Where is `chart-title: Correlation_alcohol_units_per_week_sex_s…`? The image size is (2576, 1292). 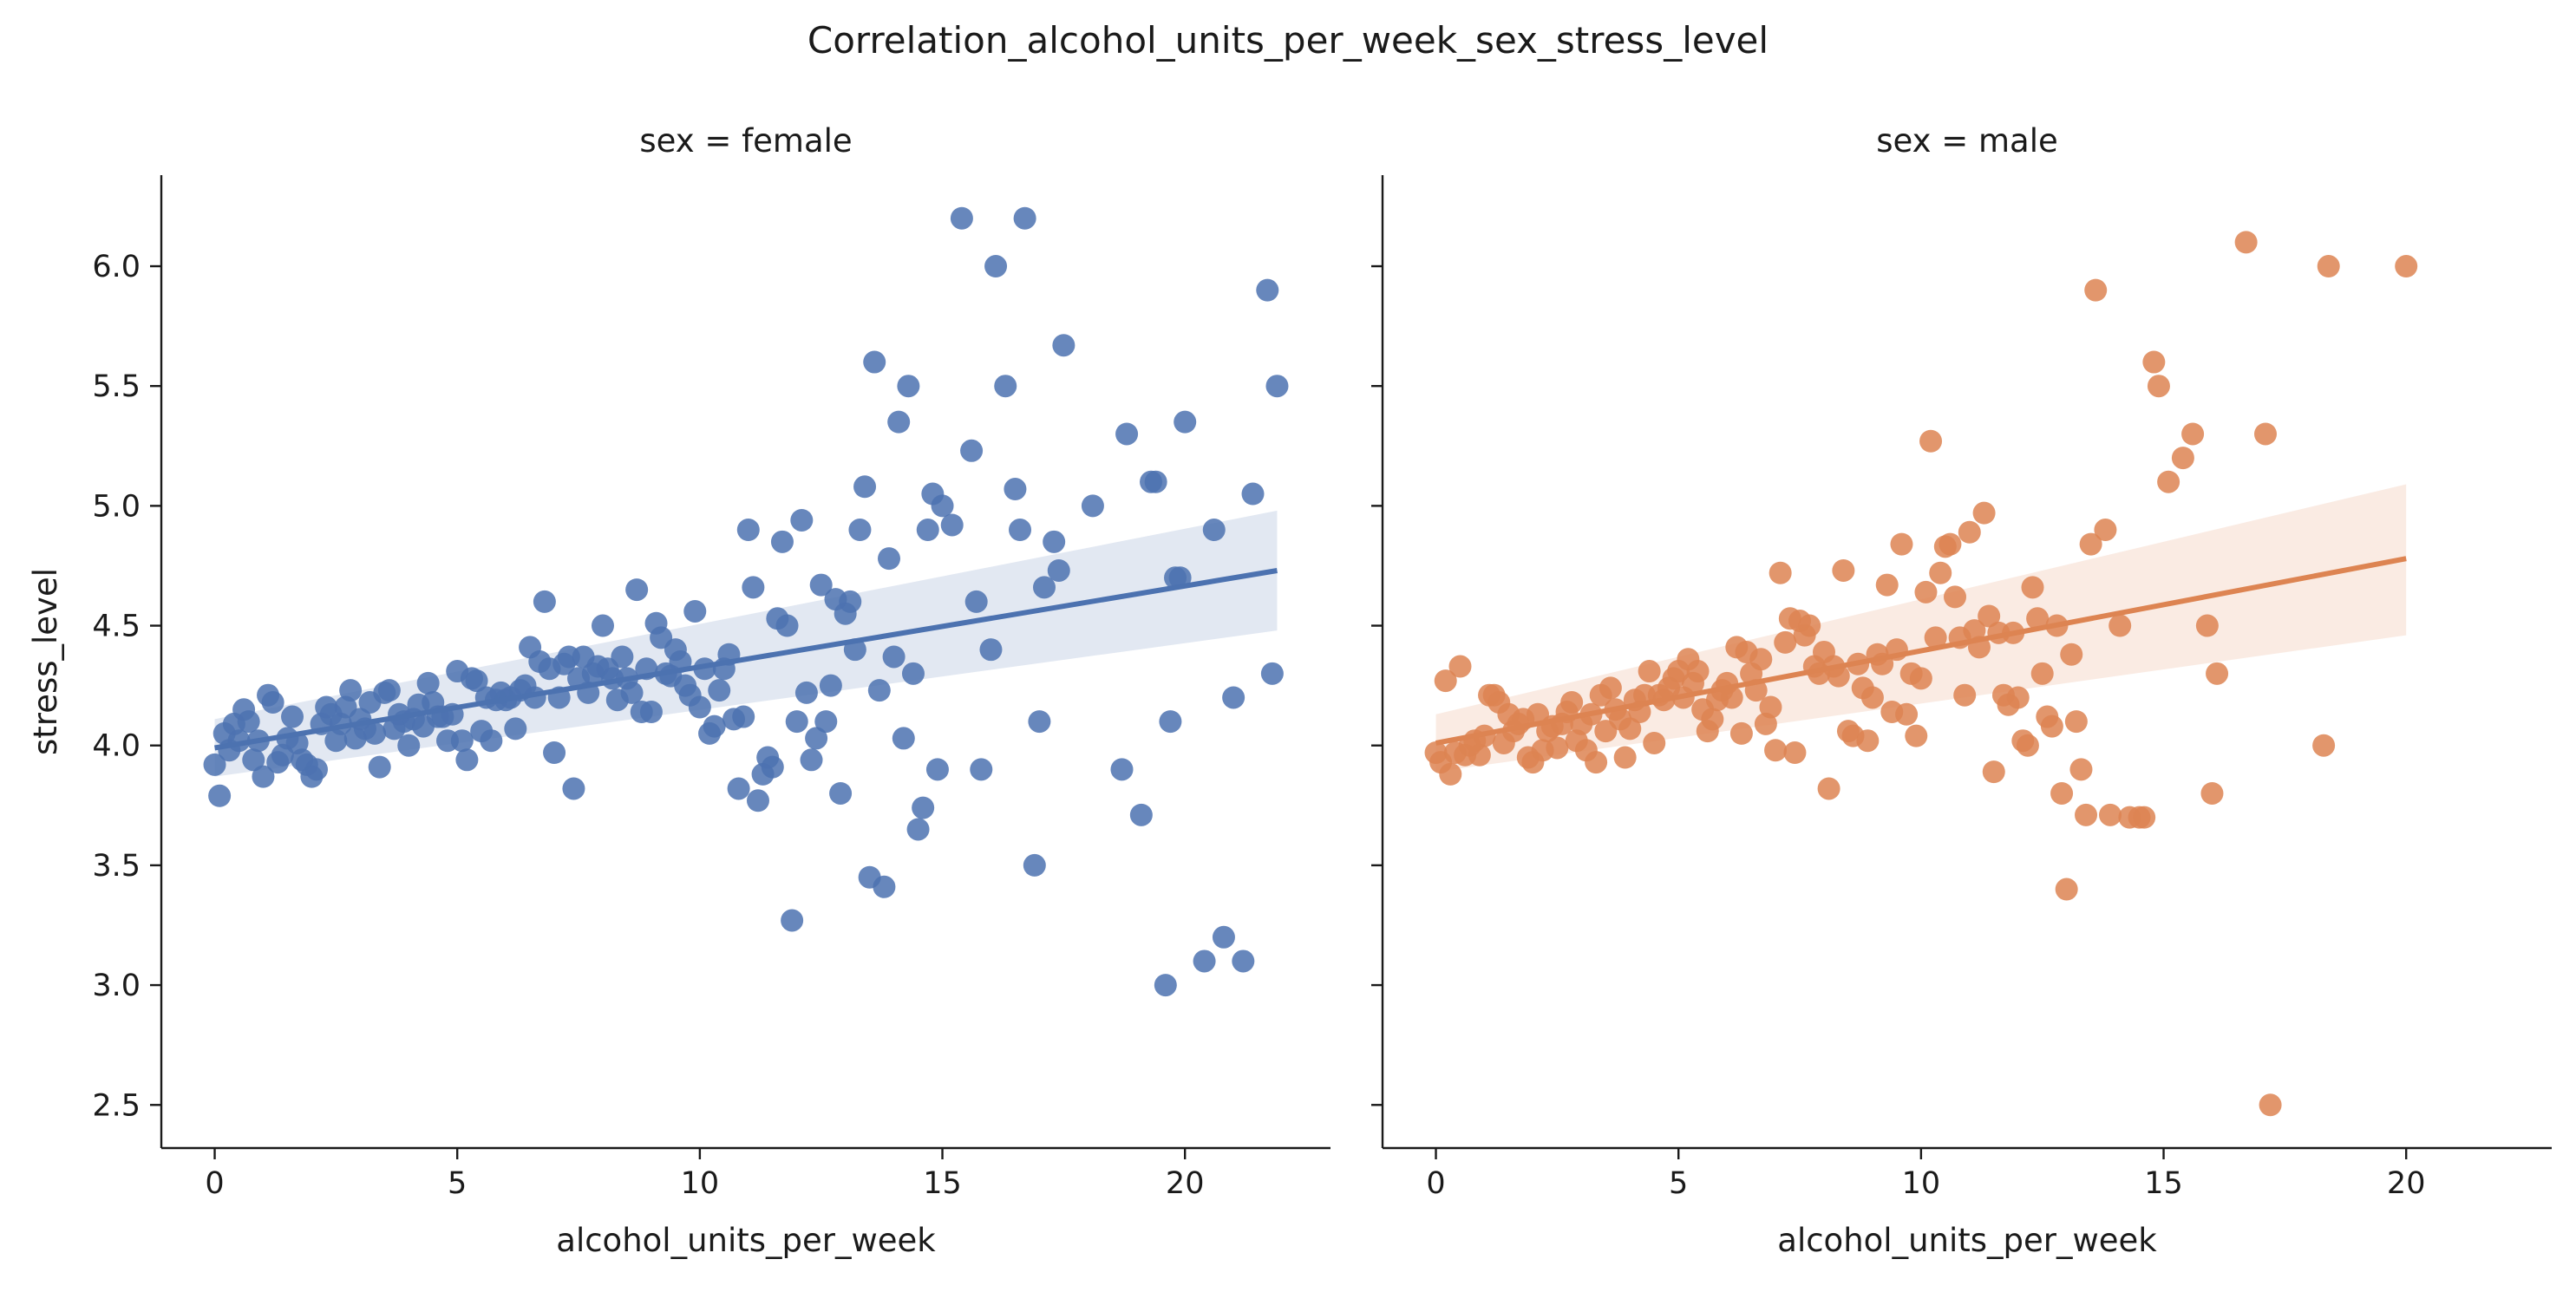
chart-title: Correlation_alcohol_units_per_week_sex_s… is located at coordinates (1288, 40).